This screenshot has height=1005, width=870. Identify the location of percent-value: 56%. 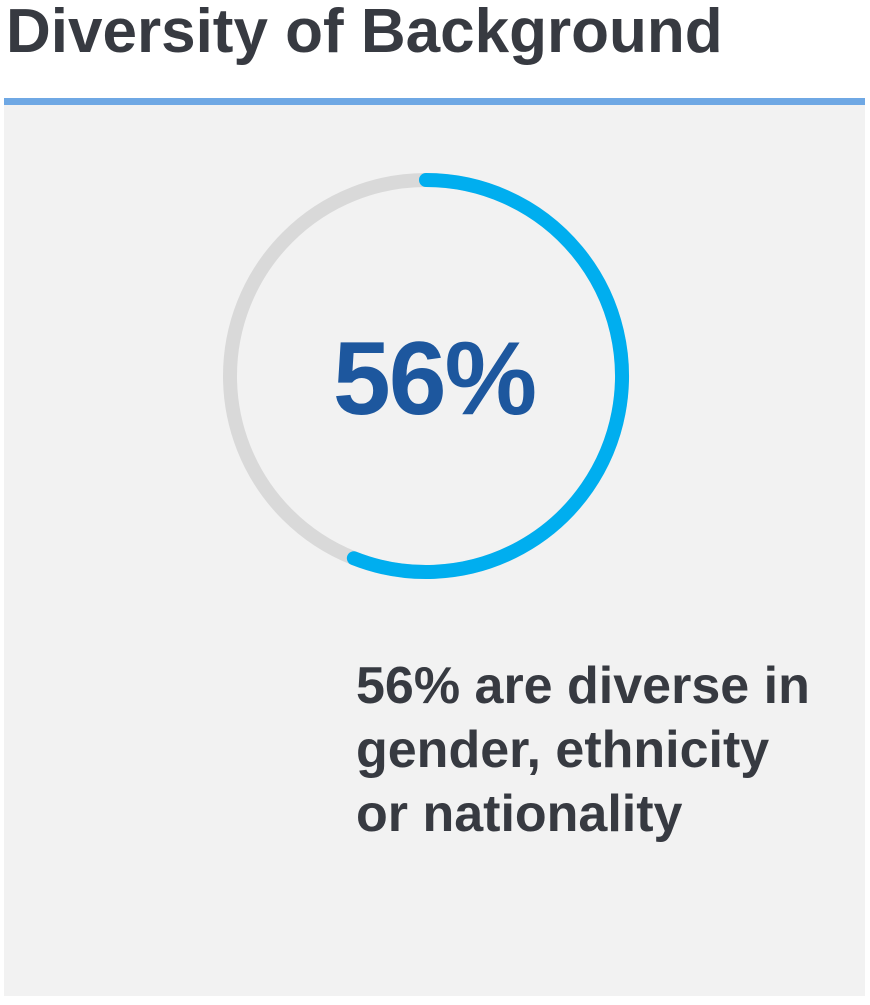
(434, 378).